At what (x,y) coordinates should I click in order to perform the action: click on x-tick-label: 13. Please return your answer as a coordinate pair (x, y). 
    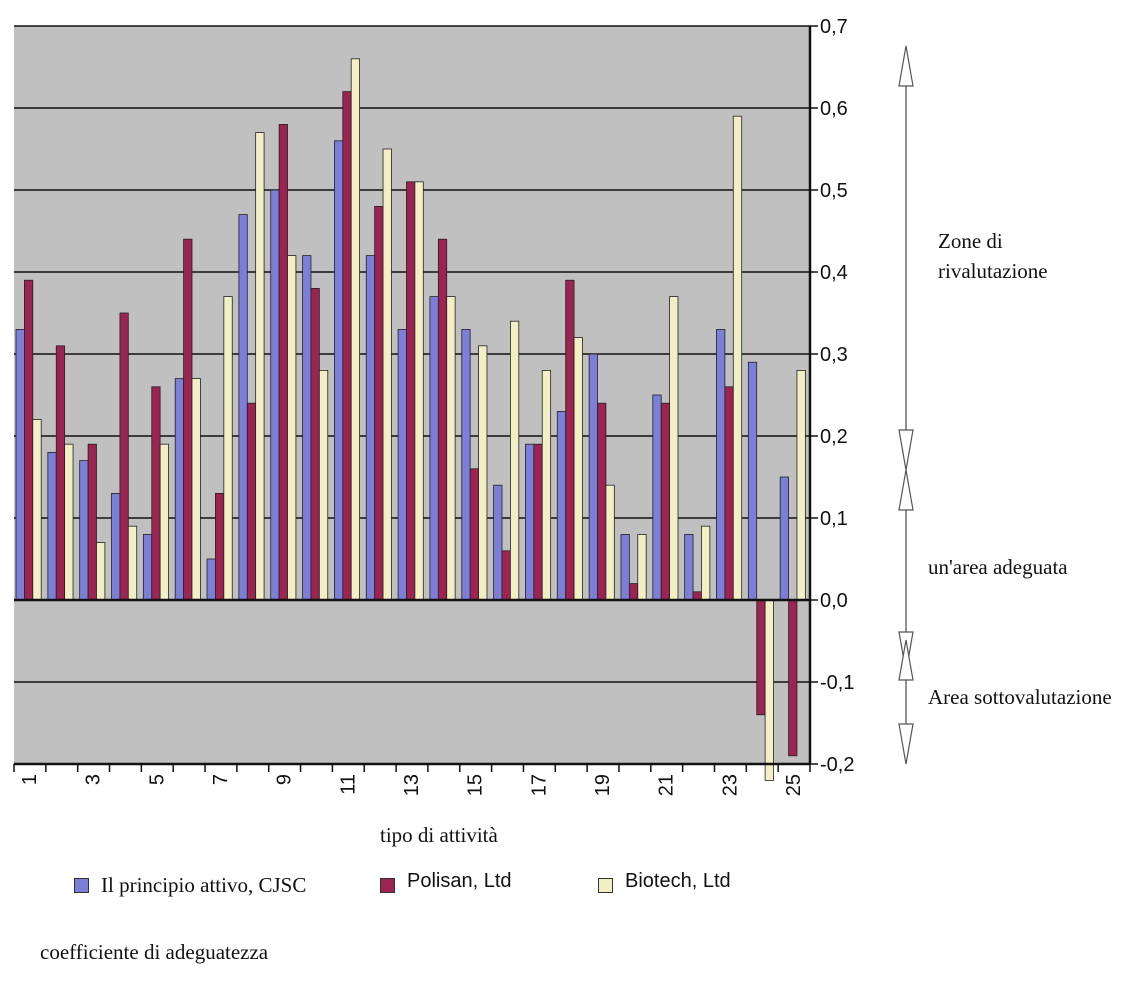
    Looking at the image, I should click on (412, 785).